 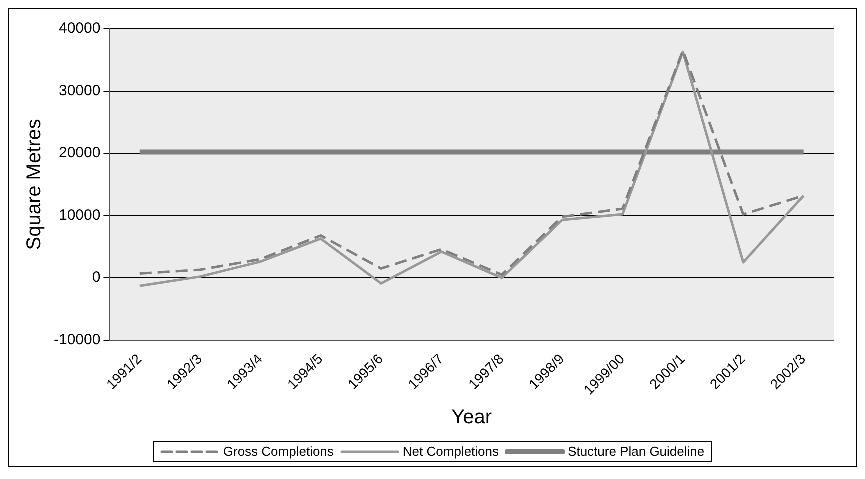 What do you see at coordinates (79, 215) in the screenshot?
I see `y-tick-label: 10000` at bounding box center [79, 215].